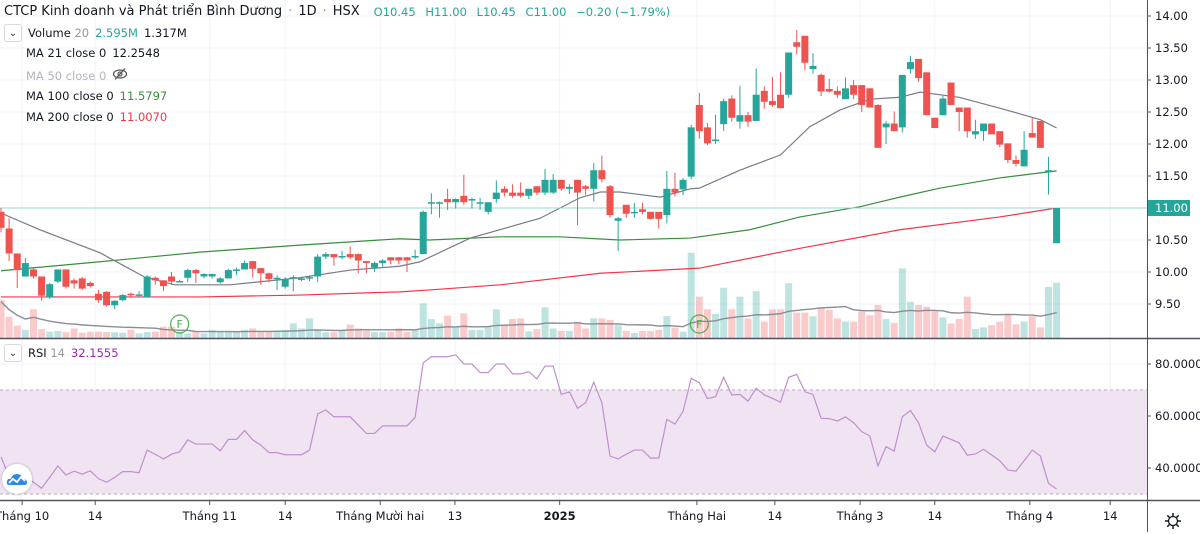 Image resolution: width=1200 pixels, height=534 pixels. Describe the element at coordinates (66, 53) in the screenshot. I see `ma21-label: MA 21 close 0` at that location.